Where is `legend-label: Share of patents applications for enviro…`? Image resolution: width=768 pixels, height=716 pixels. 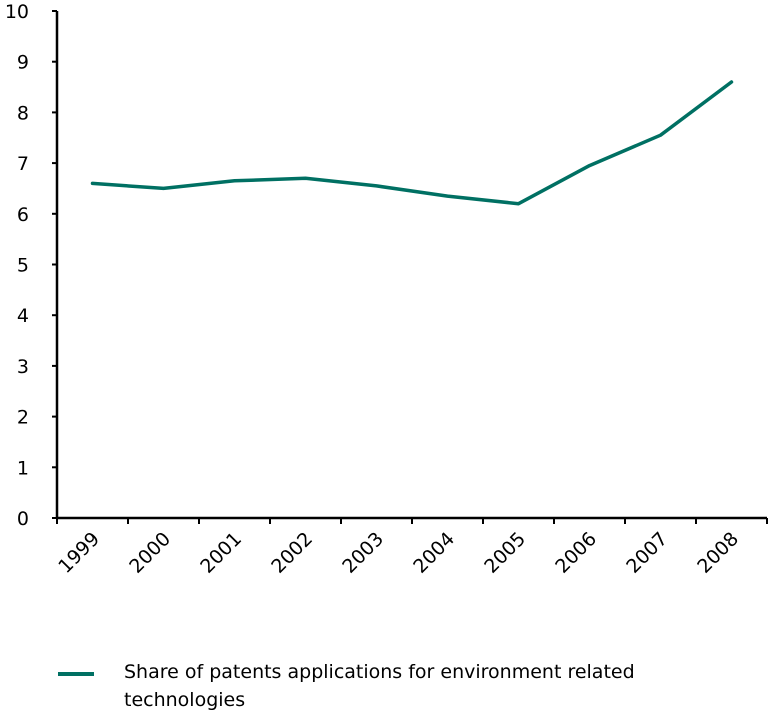
legend-label: Share of patents applications for enviro… is located at coordinates (379, 686).